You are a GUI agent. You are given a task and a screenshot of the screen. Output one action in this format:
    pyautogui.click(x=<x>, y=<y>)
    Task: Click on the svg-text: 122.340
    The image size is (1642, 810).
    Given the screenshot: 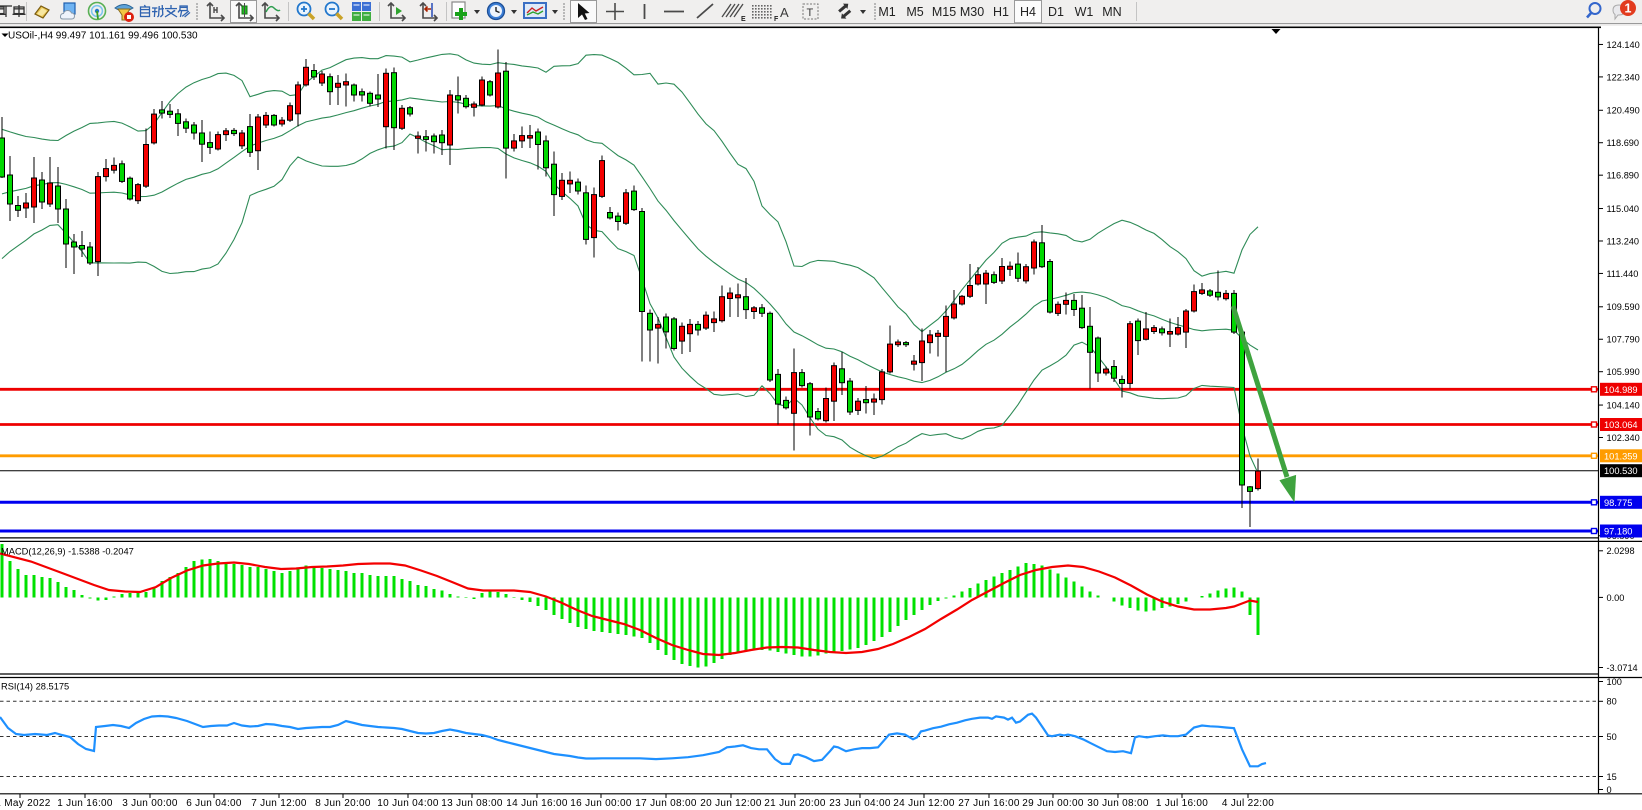 What is the action you would take?
    pyautogui.click(x=1623, y=77)
    